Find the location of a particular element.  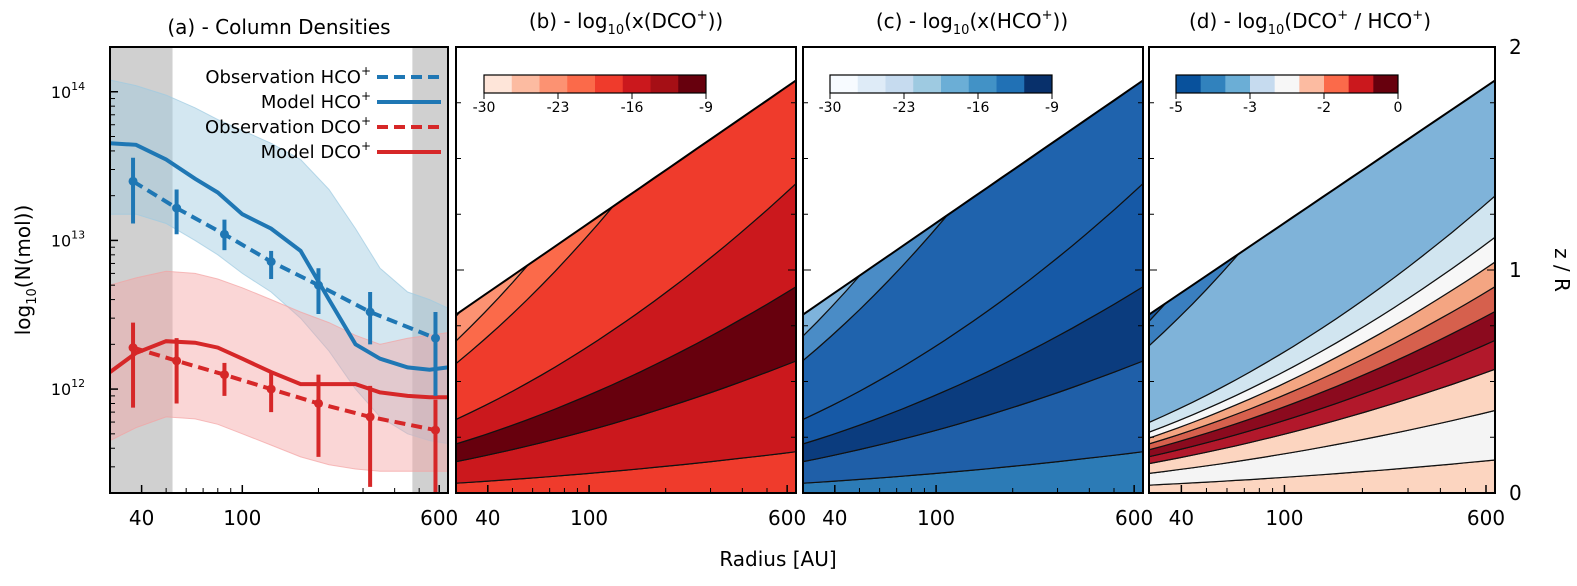

legend-label: Model DCO+ is located at coordinates (316, 151).